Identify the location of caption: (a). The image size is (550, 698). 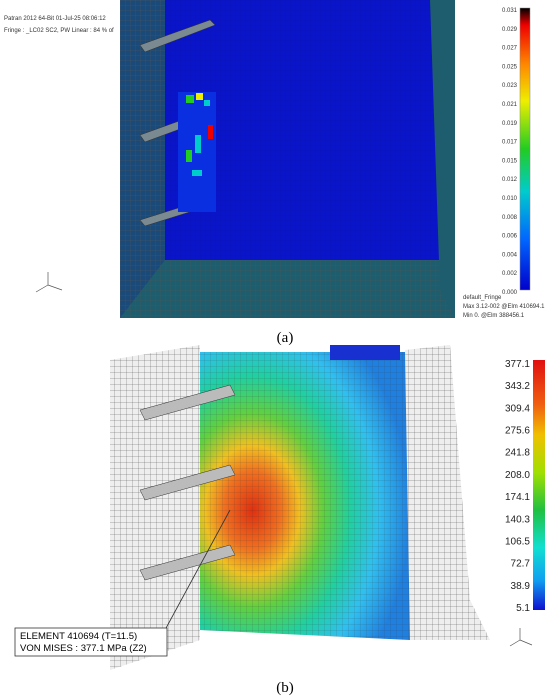
(285, 338).